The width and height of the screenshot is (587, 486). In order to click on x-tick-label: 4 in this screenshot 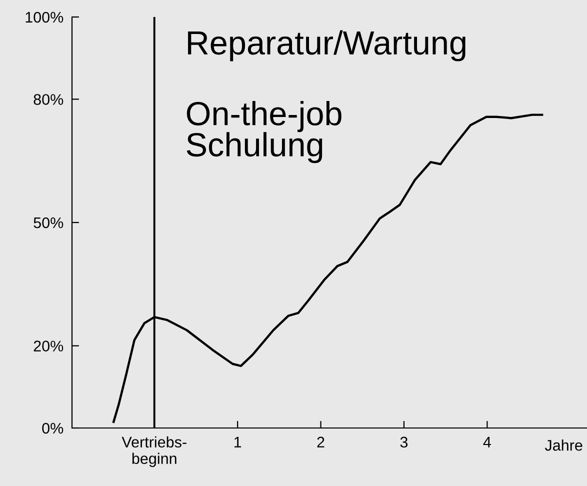, I will do `click(487, 442)`.